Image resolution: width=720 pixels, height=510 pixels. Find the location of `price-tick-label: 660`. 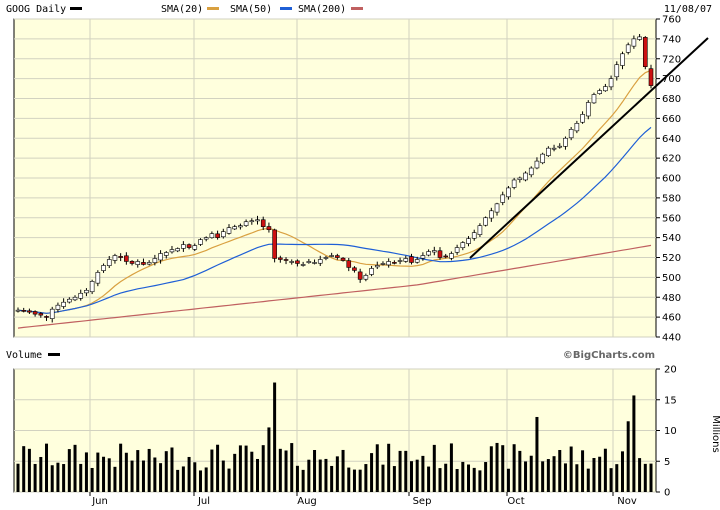

price-tick-label: 660 is located at coordinates (671, 119).